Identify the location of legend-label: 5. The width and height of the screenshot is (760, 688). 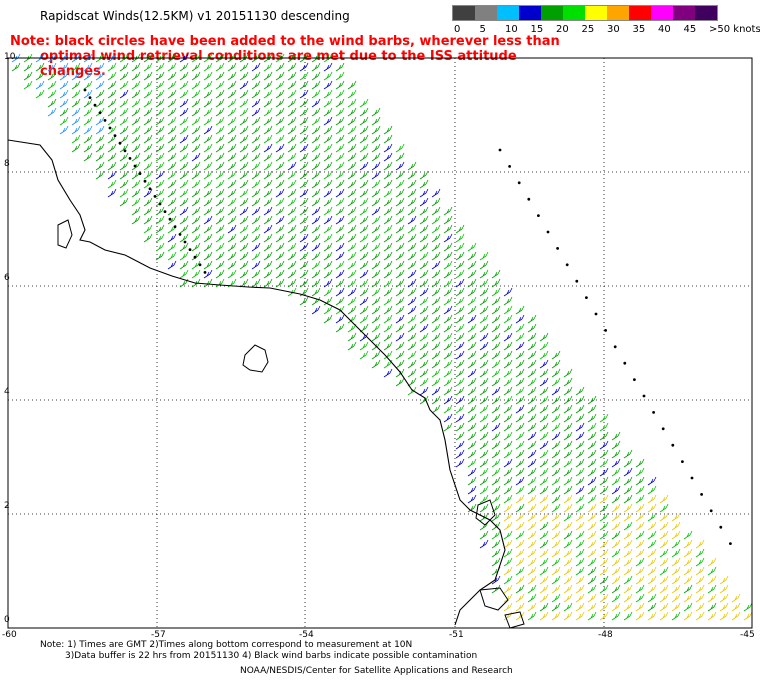
(482, 29).